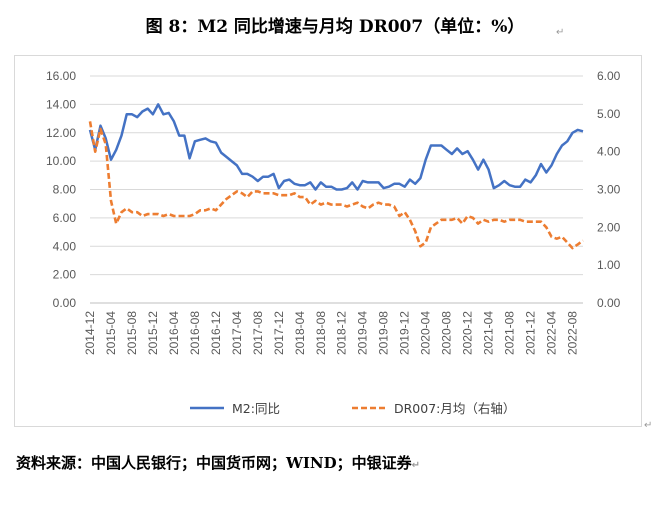  I want to click on series-line-m2, so click(336, 147).